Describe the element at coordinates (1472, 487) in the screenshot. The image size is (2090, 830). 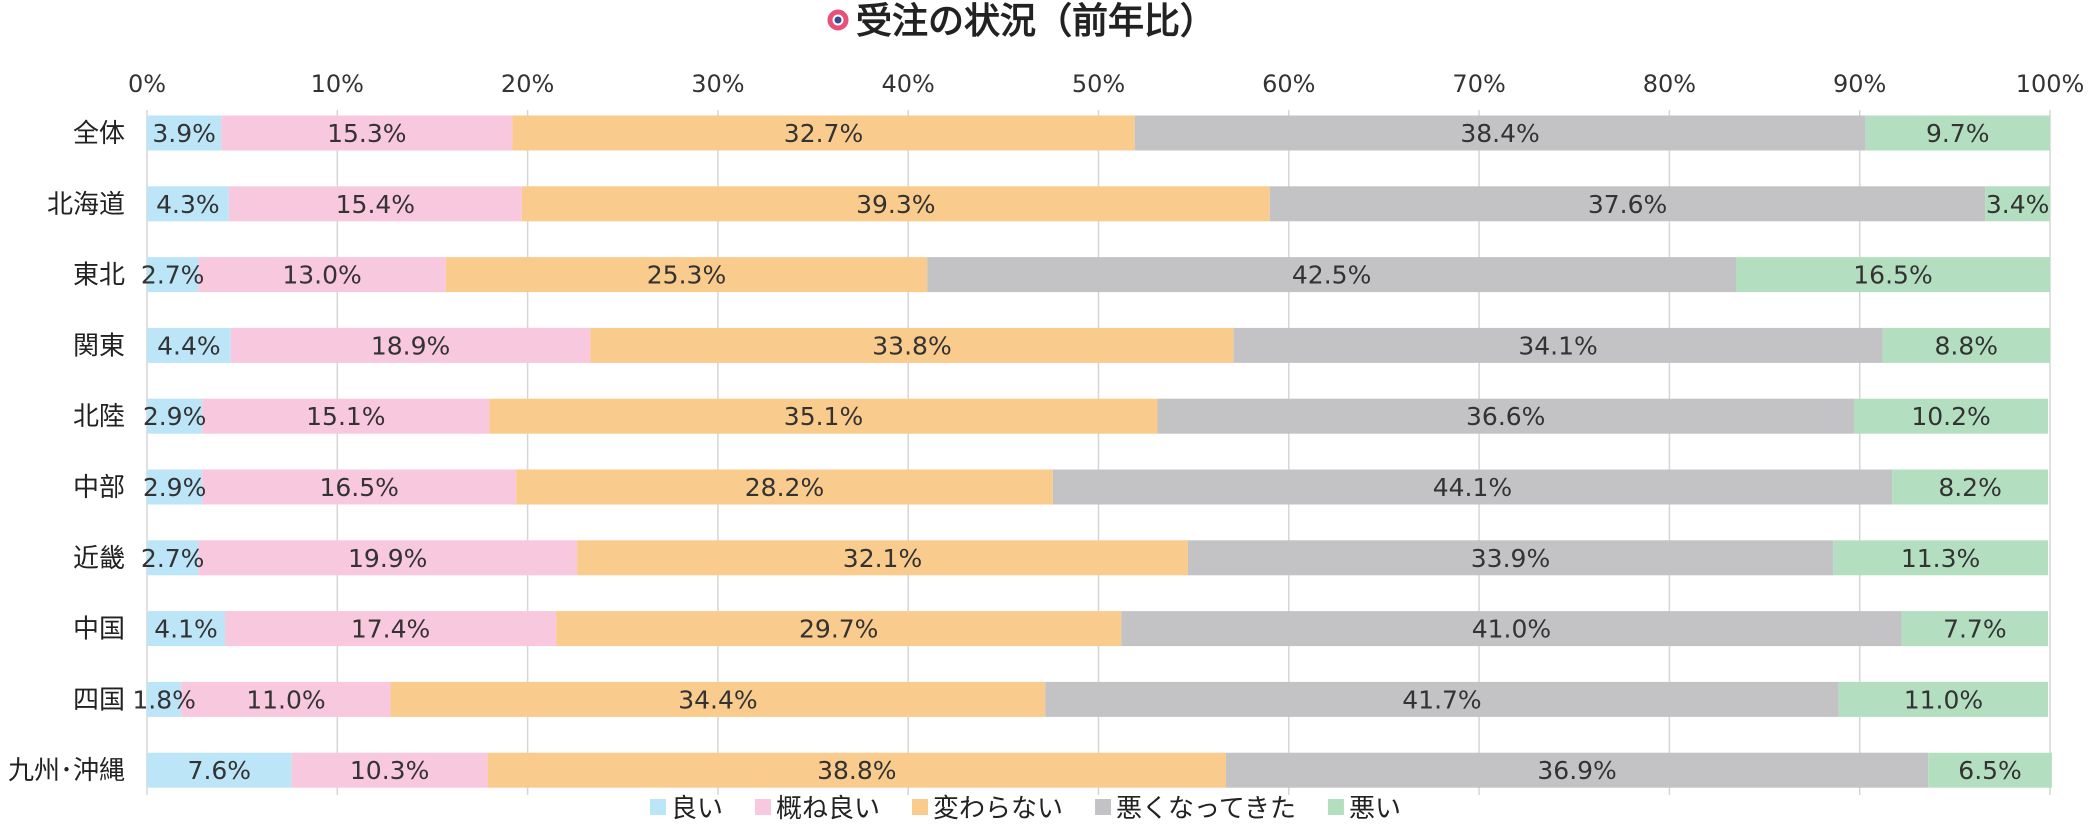
I see `data-label: 44.1%` at that location.